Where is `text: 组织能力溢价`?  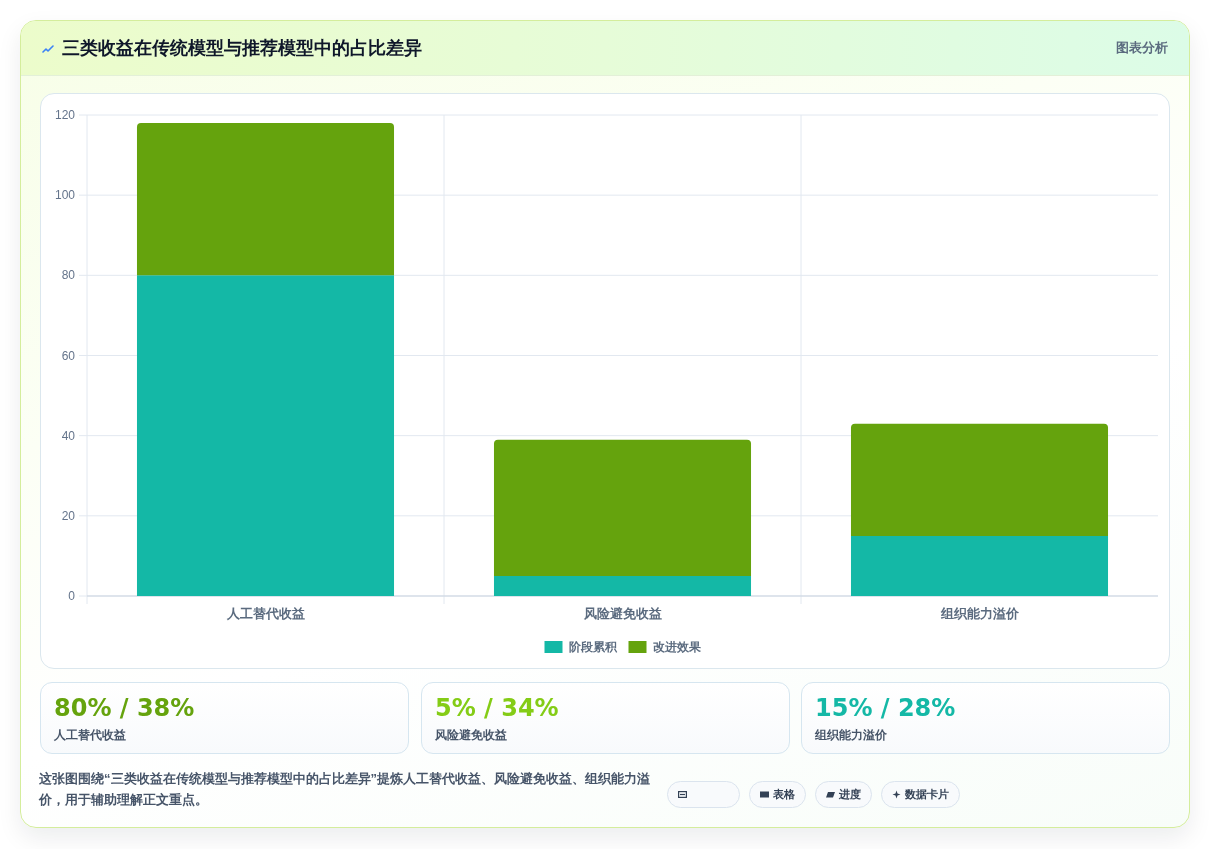
text: 组织能力溢价 is located at coordinates (851, 735).